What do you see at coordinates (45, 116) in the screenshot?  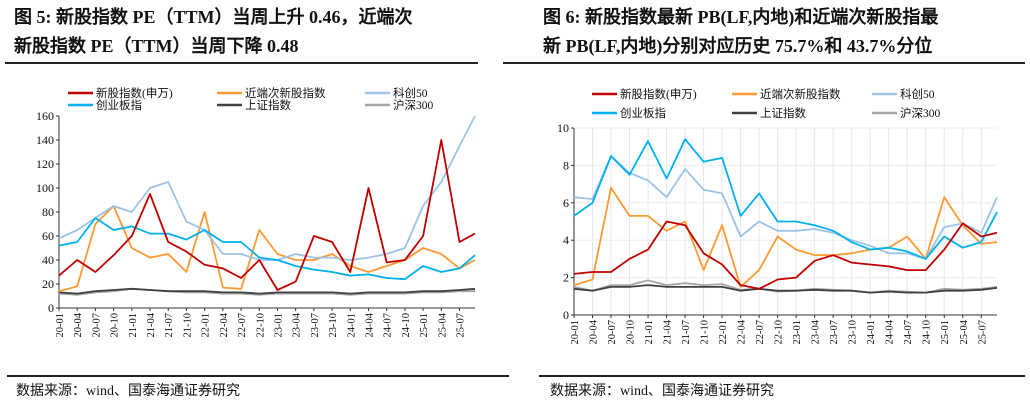 I see `y-tick-label: 160` at bounding box center [45, 116].